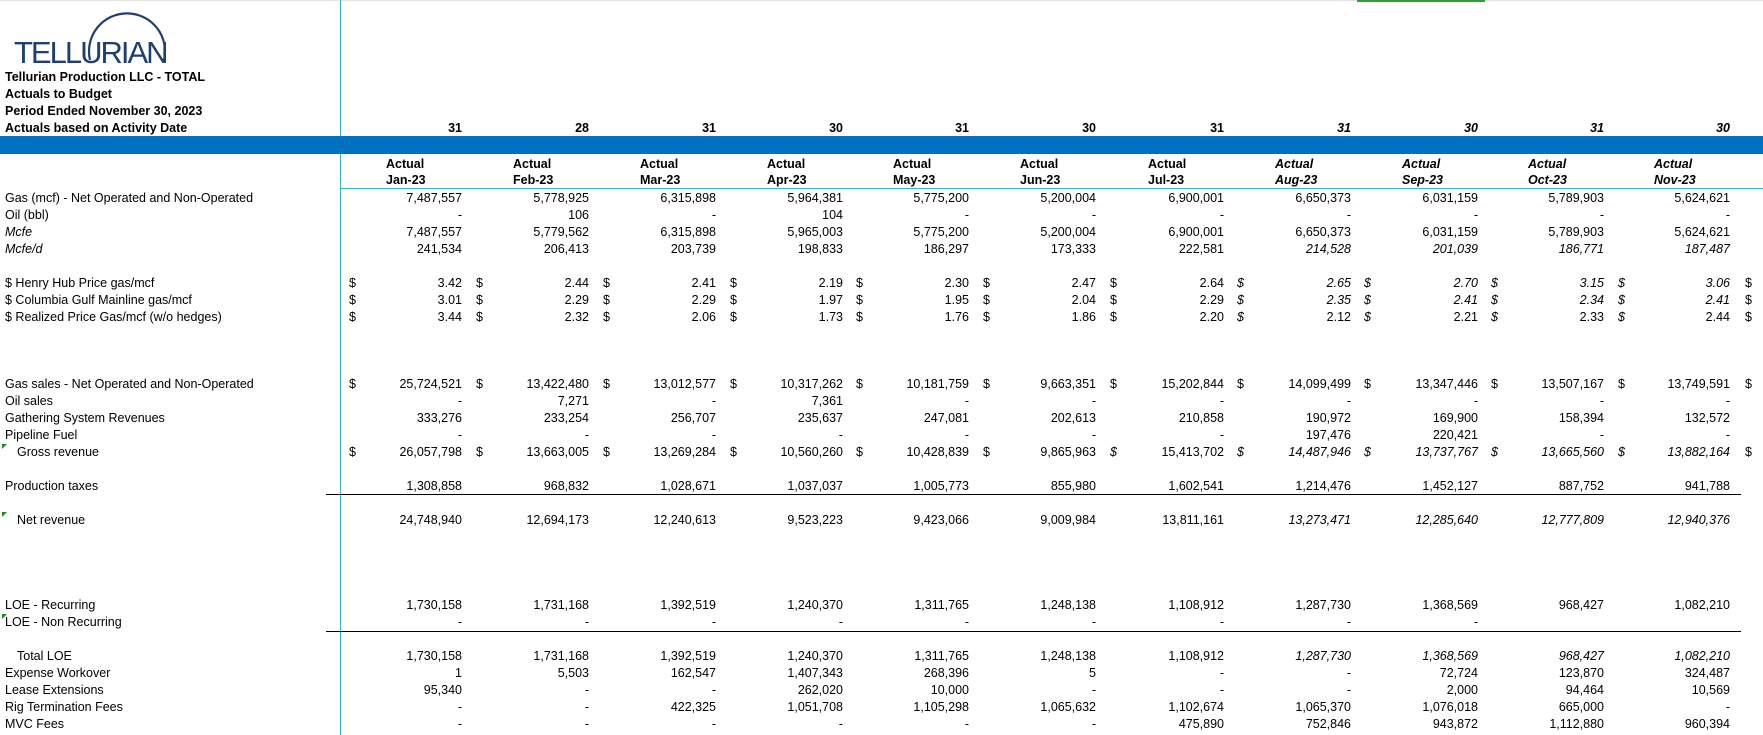 The width and height of the screenshot is (1763, 735). What do you see at coordinates (1591, 300) in the screenshot?
I see `table-cell: 2.34` at bounding box center [1591, 300].